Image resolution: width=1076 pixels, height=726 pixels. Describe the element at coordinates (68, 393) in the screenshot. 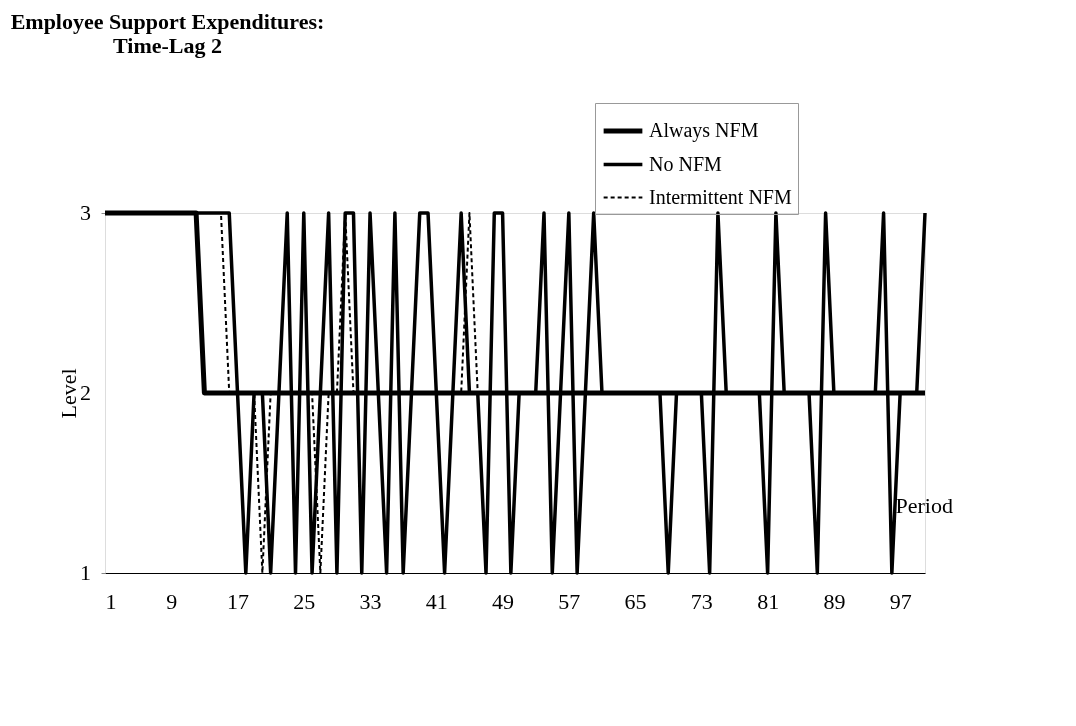

I see `y-axis-title: Level` at that location.